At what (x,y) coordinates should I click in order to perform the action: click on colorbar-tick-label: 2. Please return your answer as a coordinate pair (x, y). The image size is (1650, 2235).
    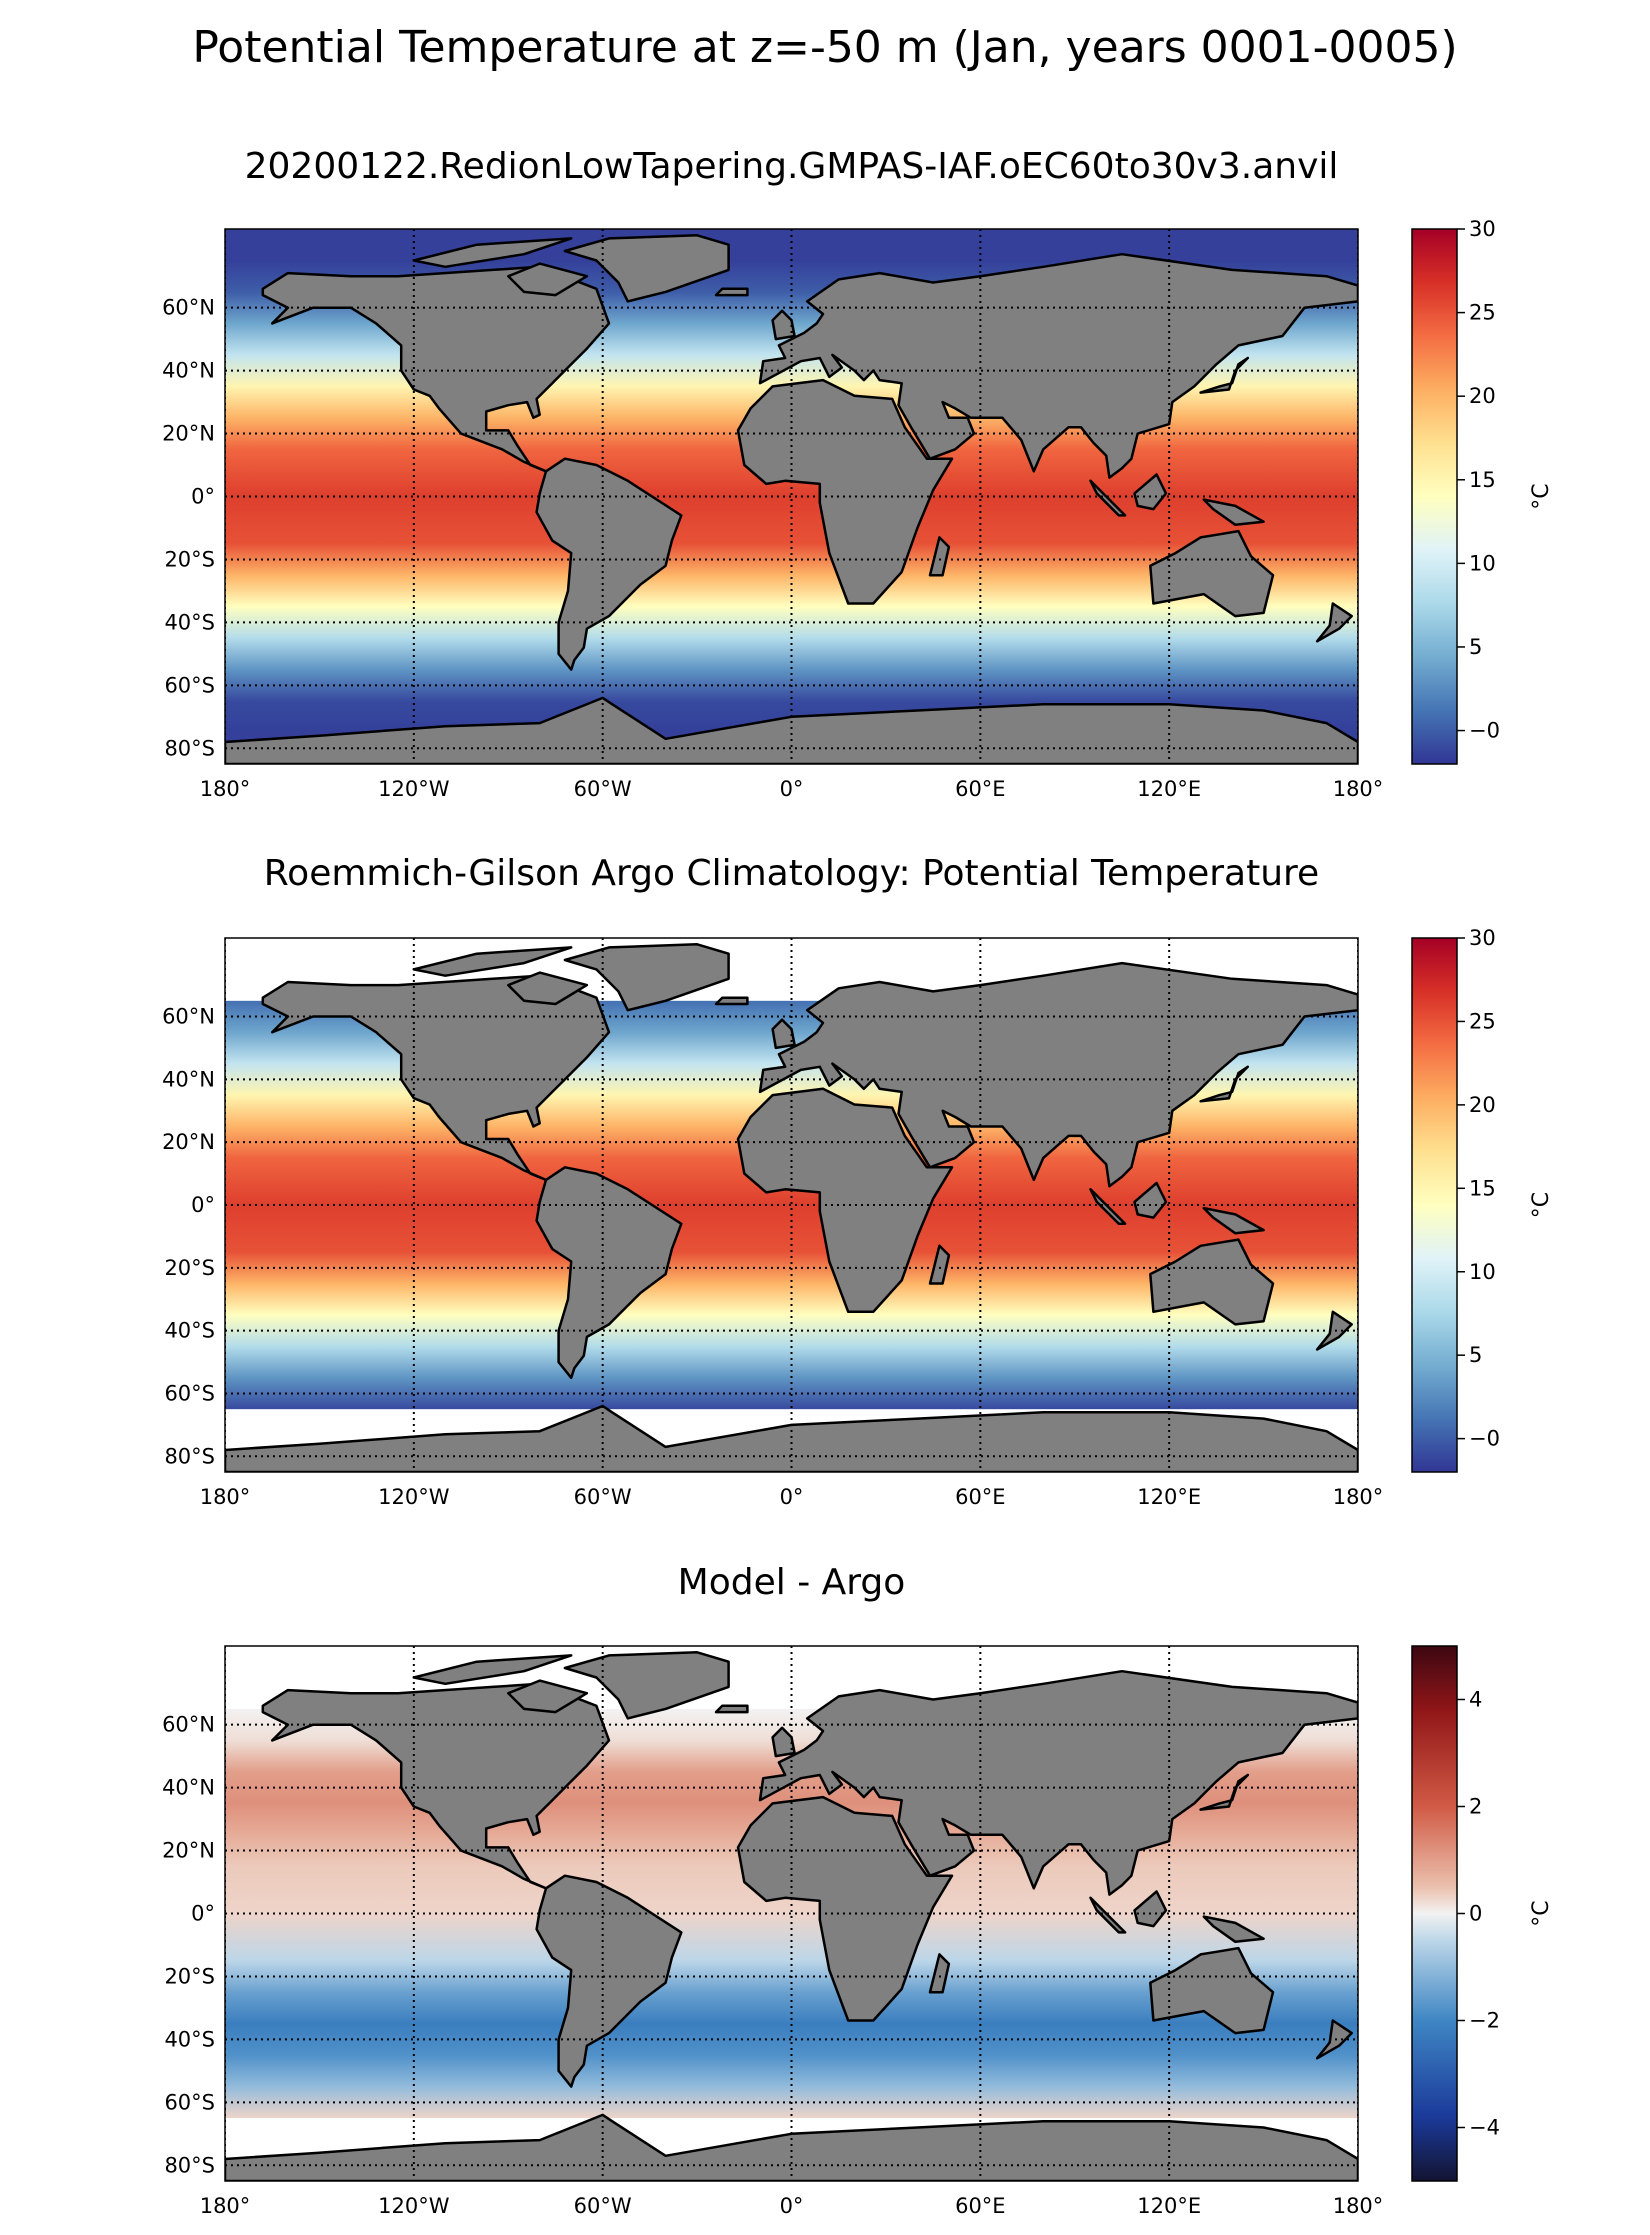
    Looking at the image, I should click on (1475, 1807).